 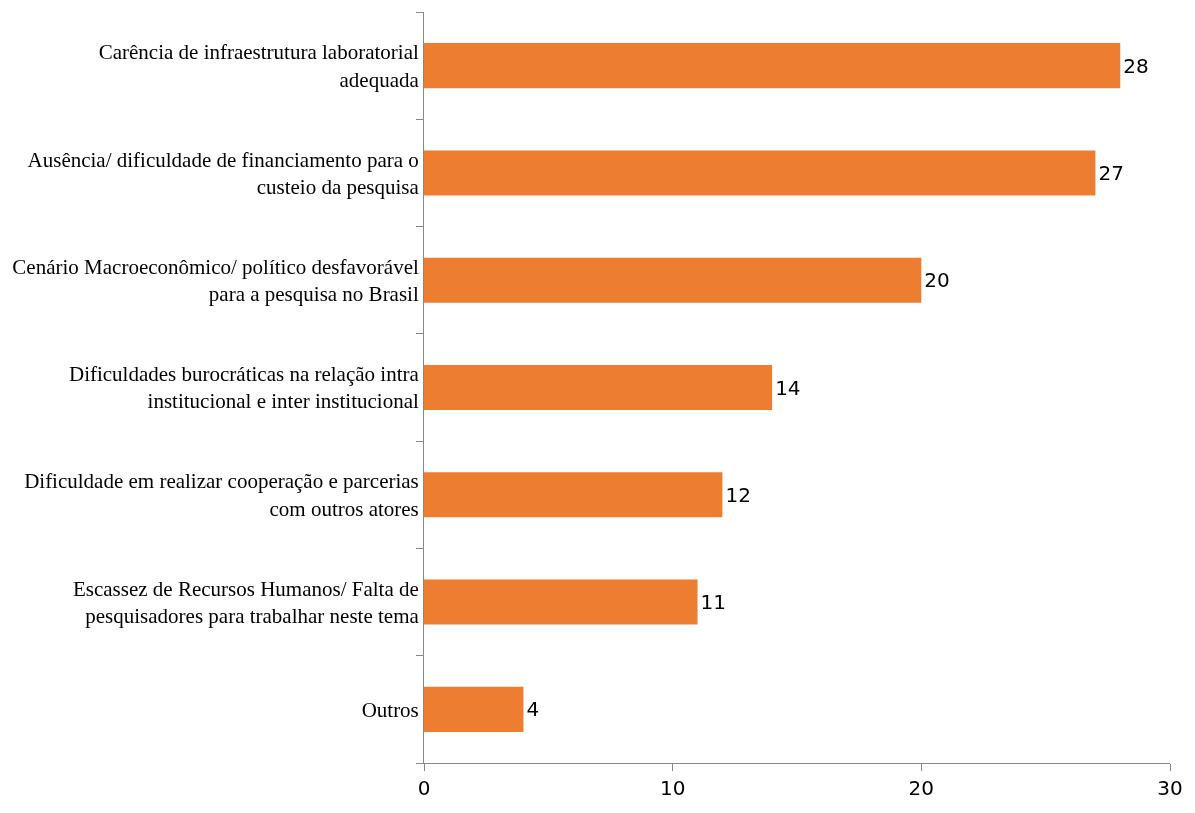 What do you see at coordinates (424, 788) in the screenshot?
I see `x-tick-label: 0` at bounding box center [424, 788].